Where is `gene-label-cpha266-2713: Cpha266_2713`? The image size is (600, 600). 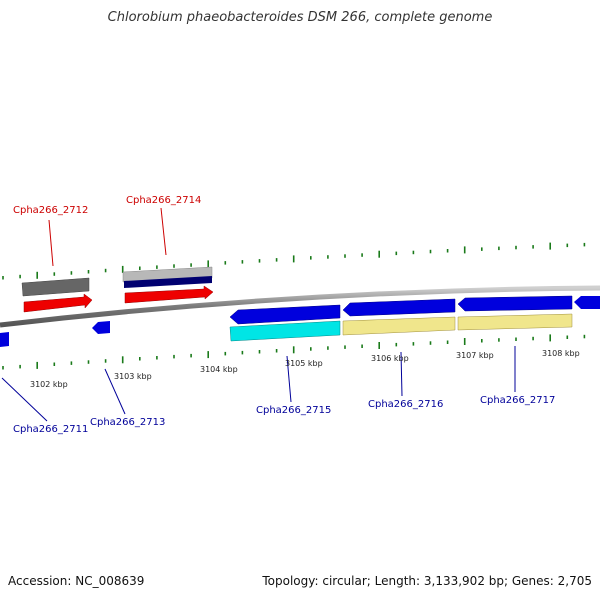
gene-label-cpha266-2713: Cpha266_2713 is located at coordinates (127, 422).